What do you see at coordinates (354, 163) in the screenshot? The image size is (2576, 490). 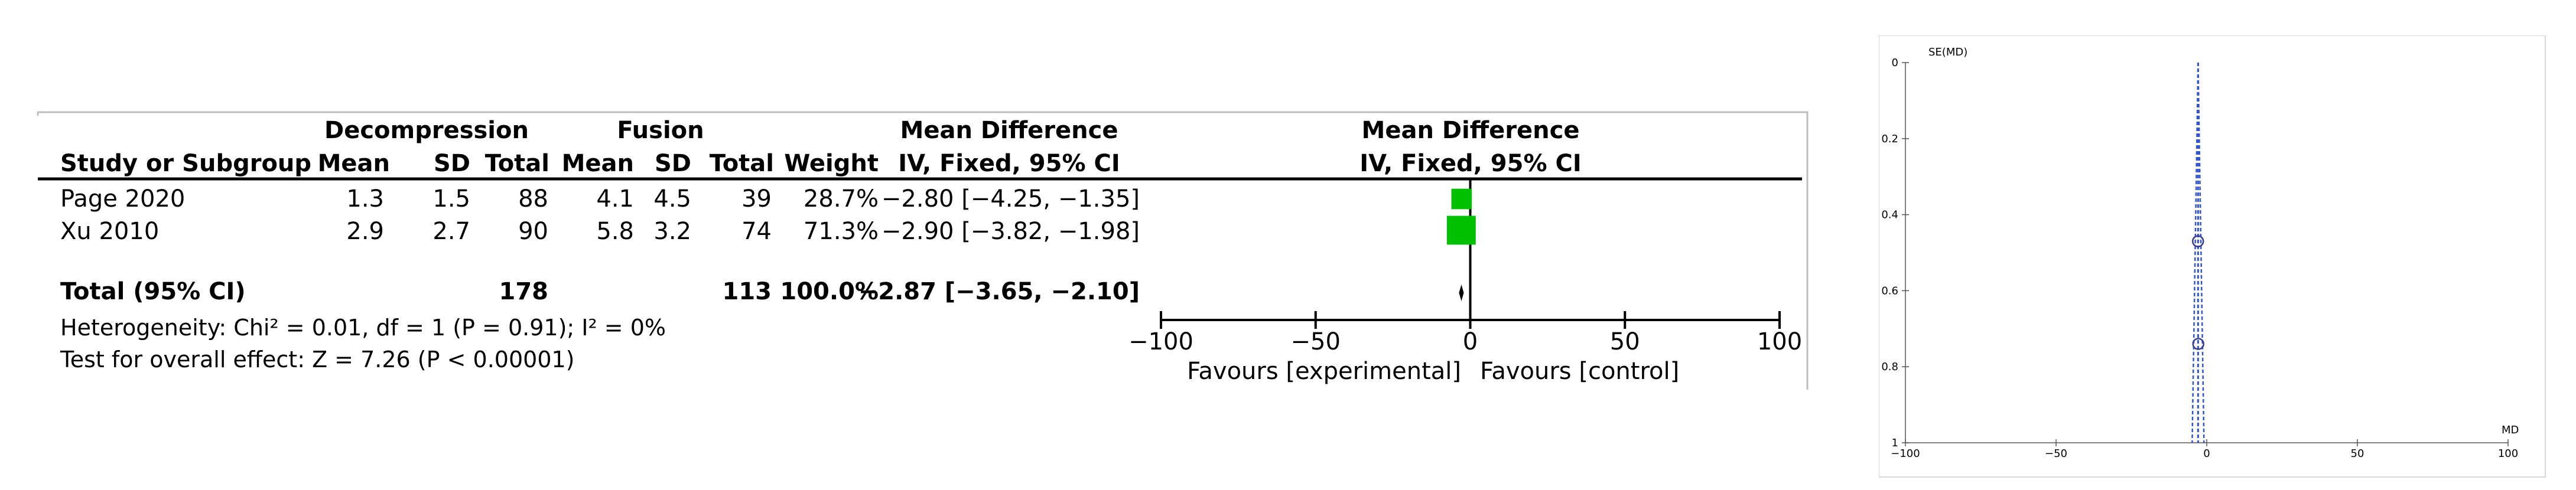 I see `exp-mean-header: Mean` at bounding box center [354, 163].